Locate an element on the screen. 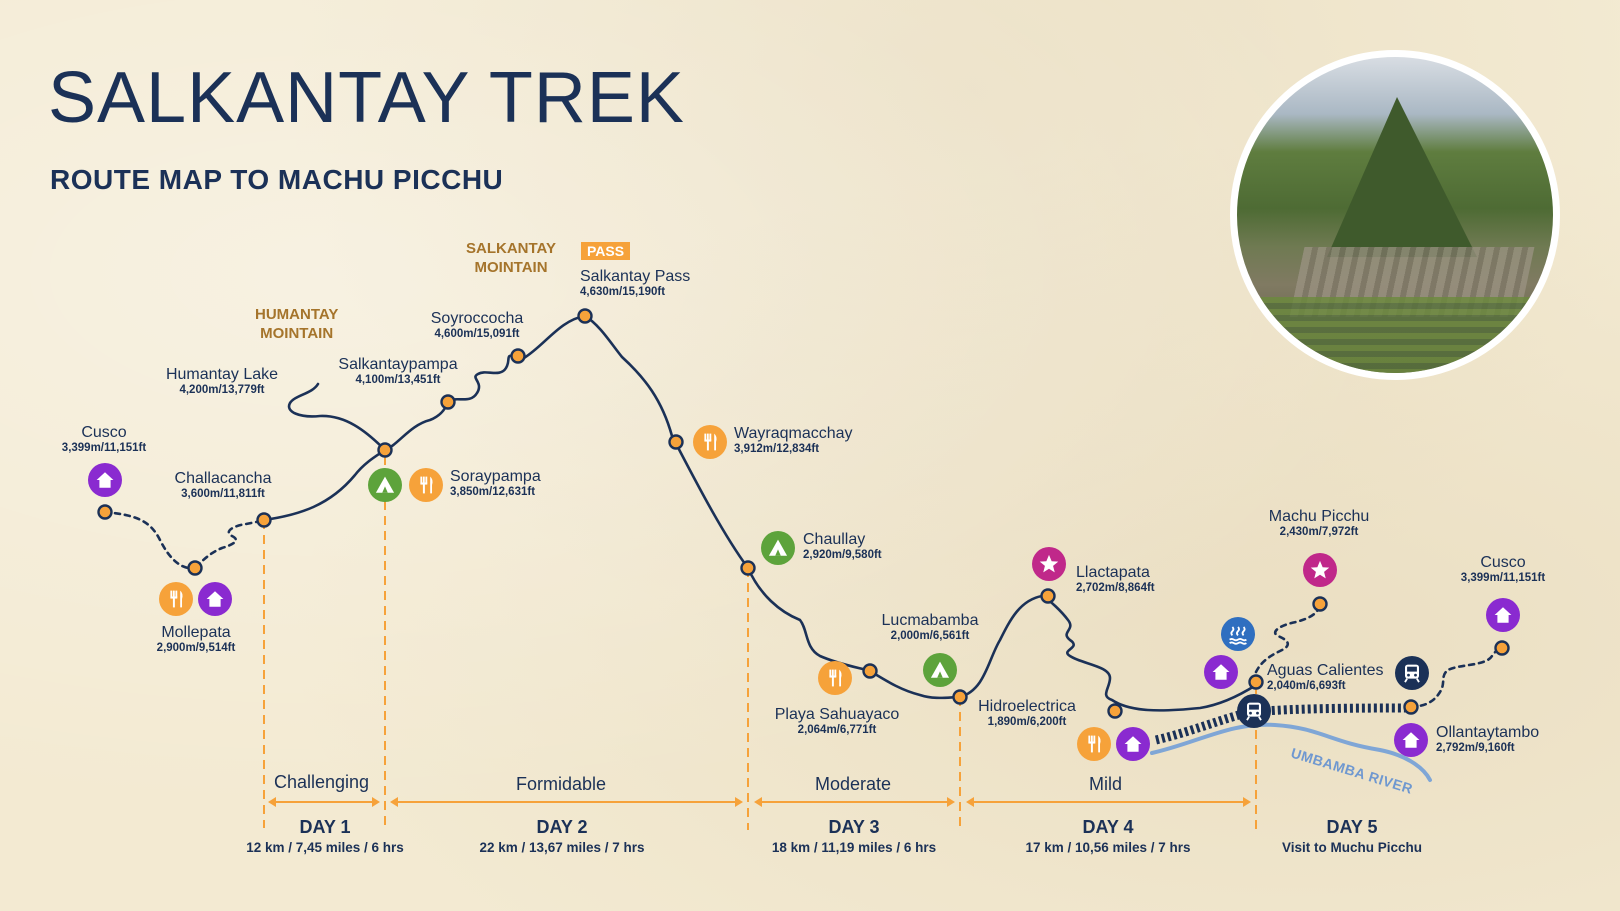  place-cusco-end: Cusco 3,399m/11,151ft is located at coordinates (1503, 569).